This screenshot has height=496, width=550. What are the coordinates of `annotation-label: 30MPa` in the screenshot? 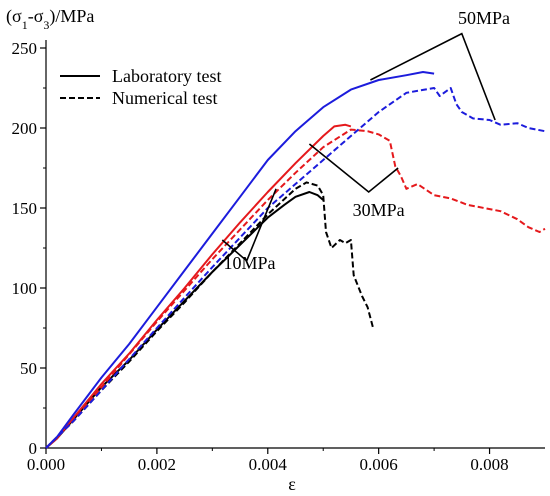 It's located at (379, 210).